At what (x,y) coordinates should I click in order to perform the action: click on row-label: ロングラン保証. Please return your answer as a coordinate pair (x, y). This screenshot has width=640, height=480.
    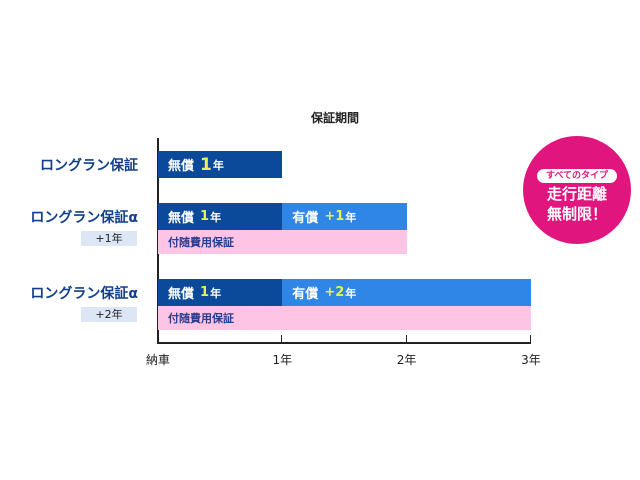
    Looking at the image, I should click on (89, 166).